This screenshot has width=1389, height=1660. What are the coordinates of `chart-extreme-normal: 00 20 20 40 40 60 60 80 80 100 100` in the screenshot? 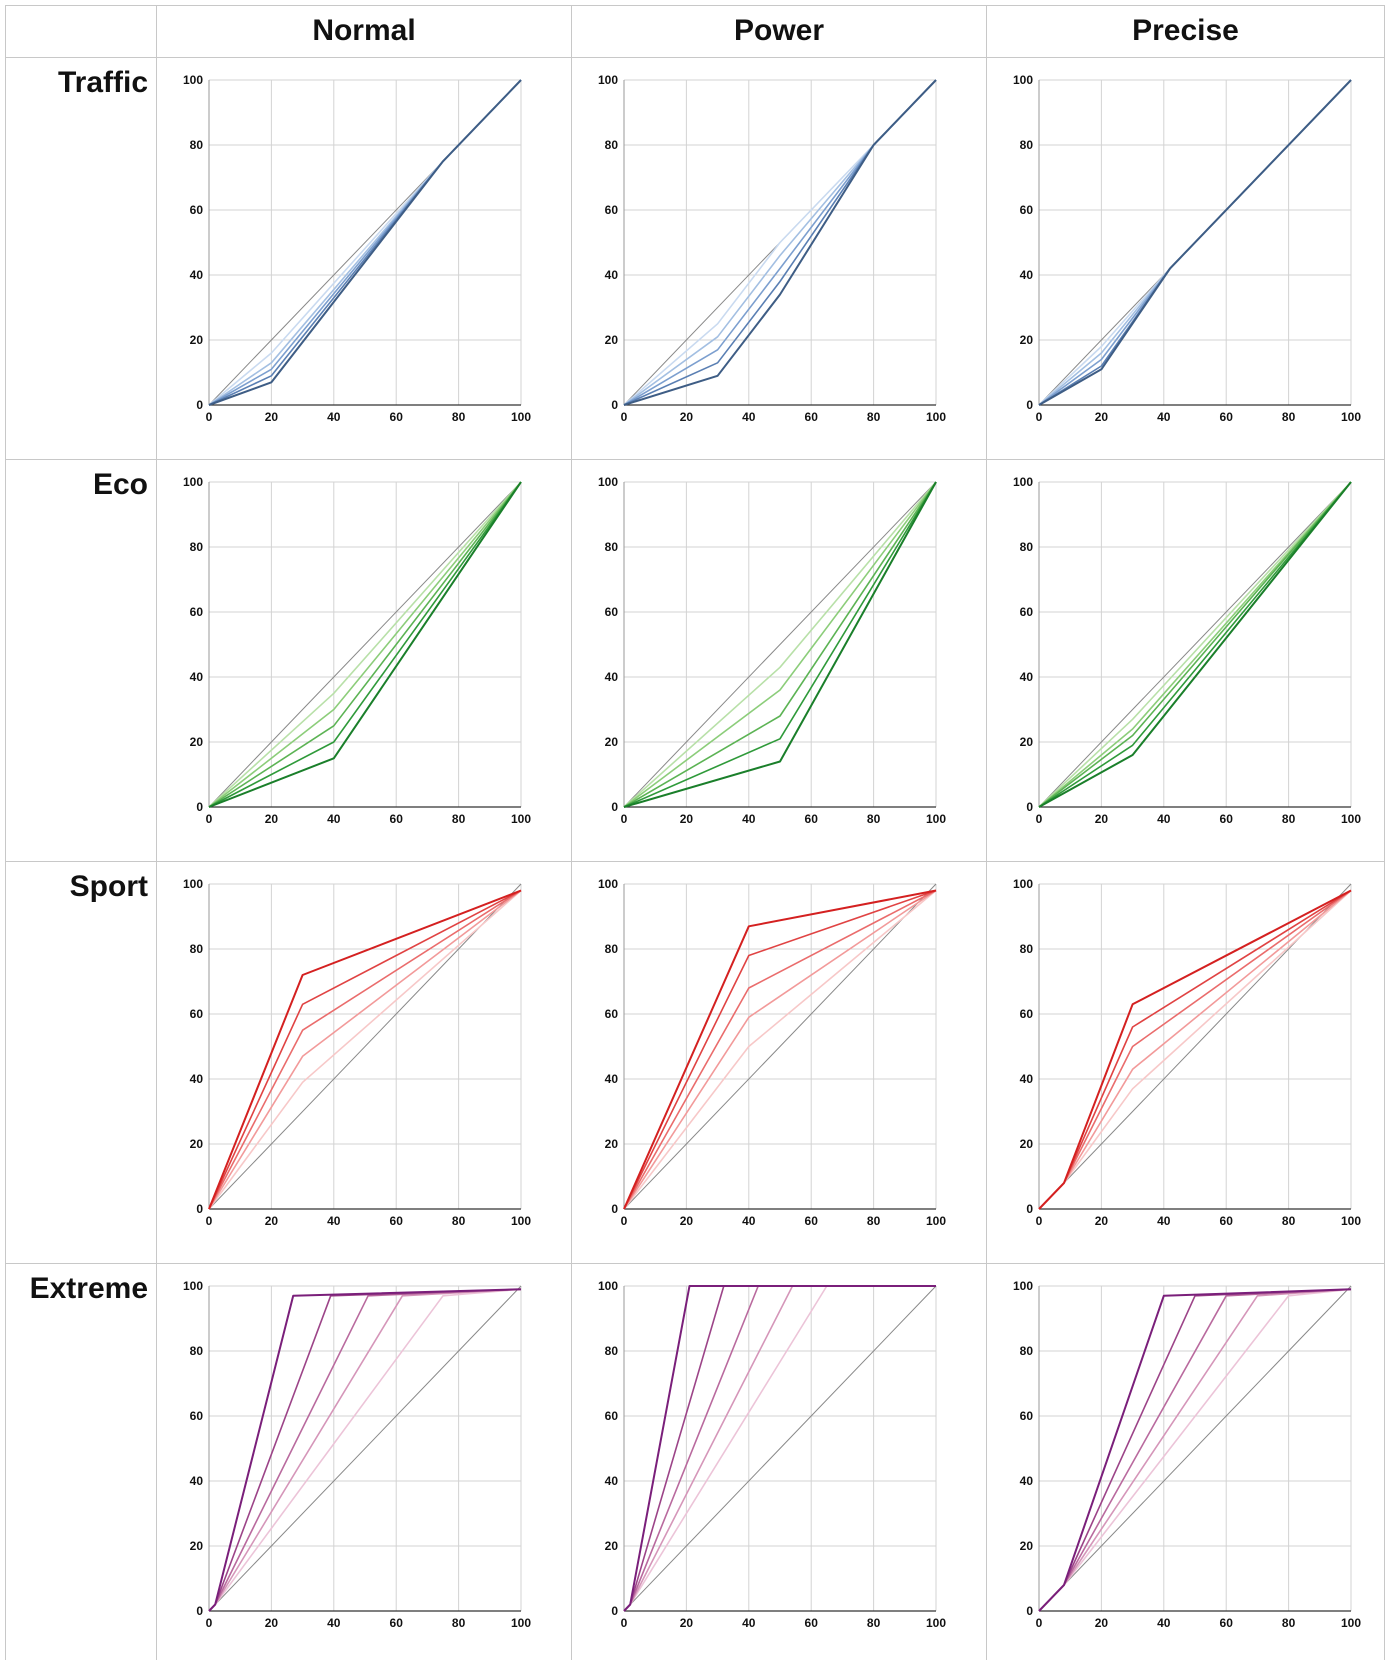 It's located at (357, 1454).